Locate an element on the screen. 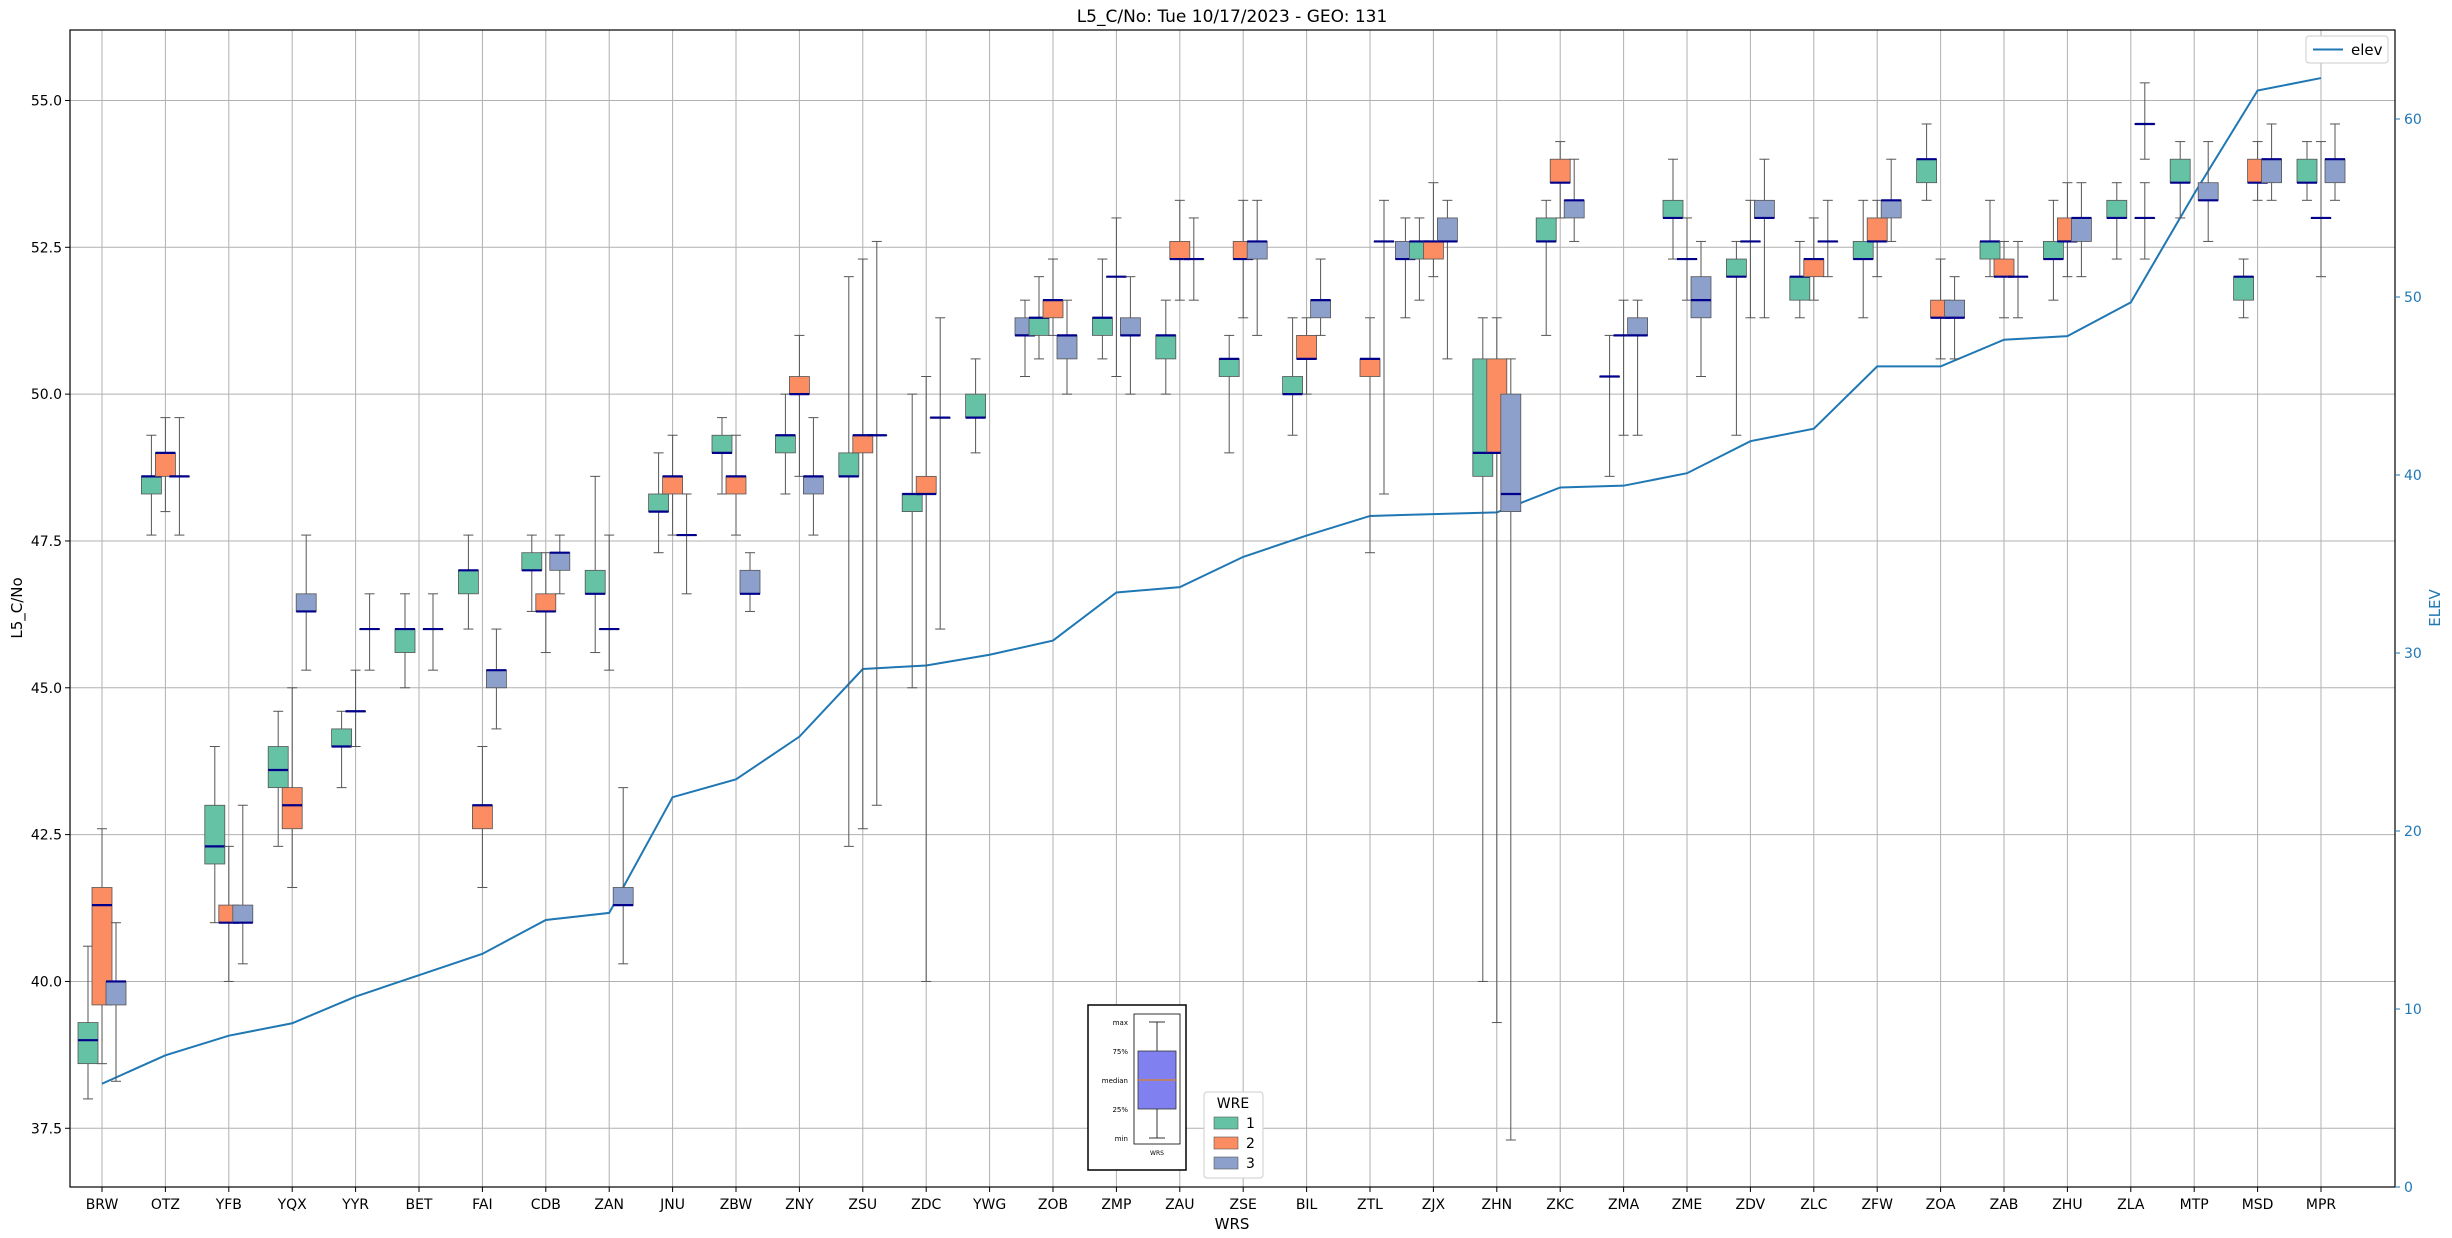 The image size is (2452, 1238). box-brw-wre1 is located at coordinates (88, 1022).